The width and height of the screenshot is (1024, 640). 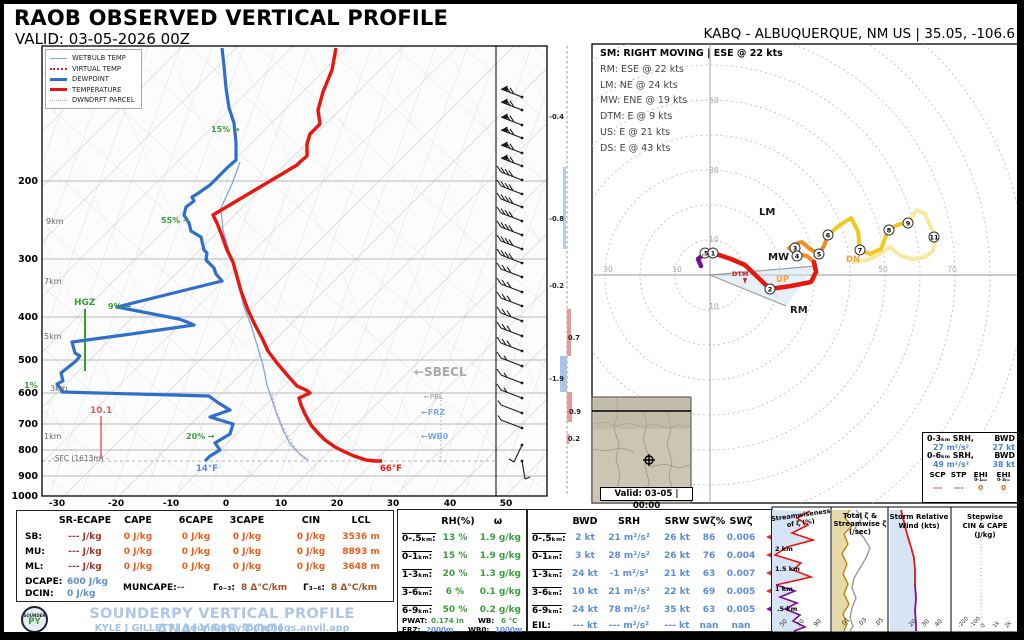 What do you see at coordinates (985, 517) in the screenshot?
I see `svg-text: Stepwise` at bounding box center [985, 517].